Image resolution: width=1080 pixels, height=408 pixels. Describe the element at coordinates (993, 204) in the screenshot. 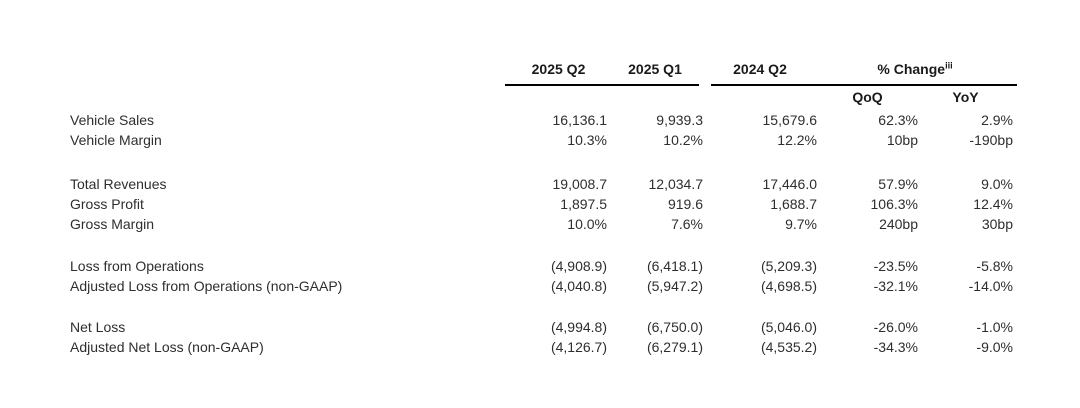

I see `value-yoy: 12.4%` at that location.